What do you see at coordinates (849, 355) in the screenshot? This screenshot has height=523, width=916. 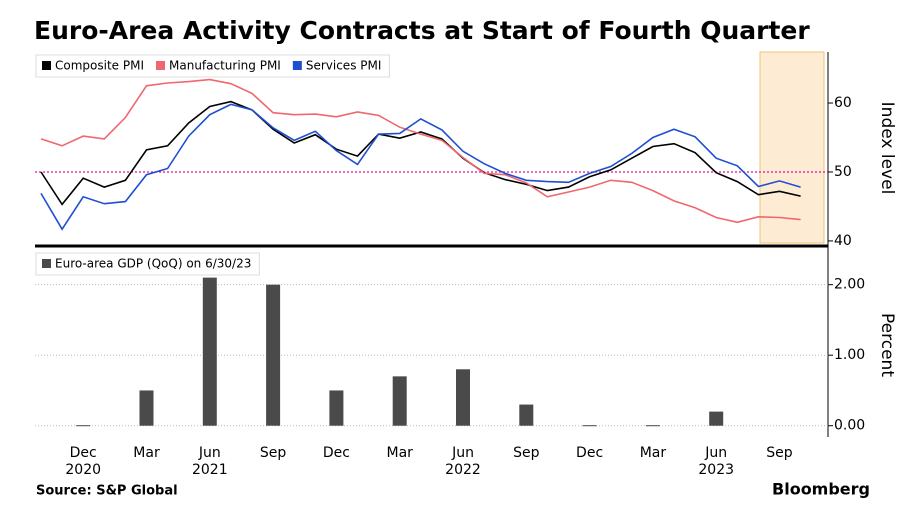 I see `y-tick-label: 1.00` at bounding box center [849, 355].